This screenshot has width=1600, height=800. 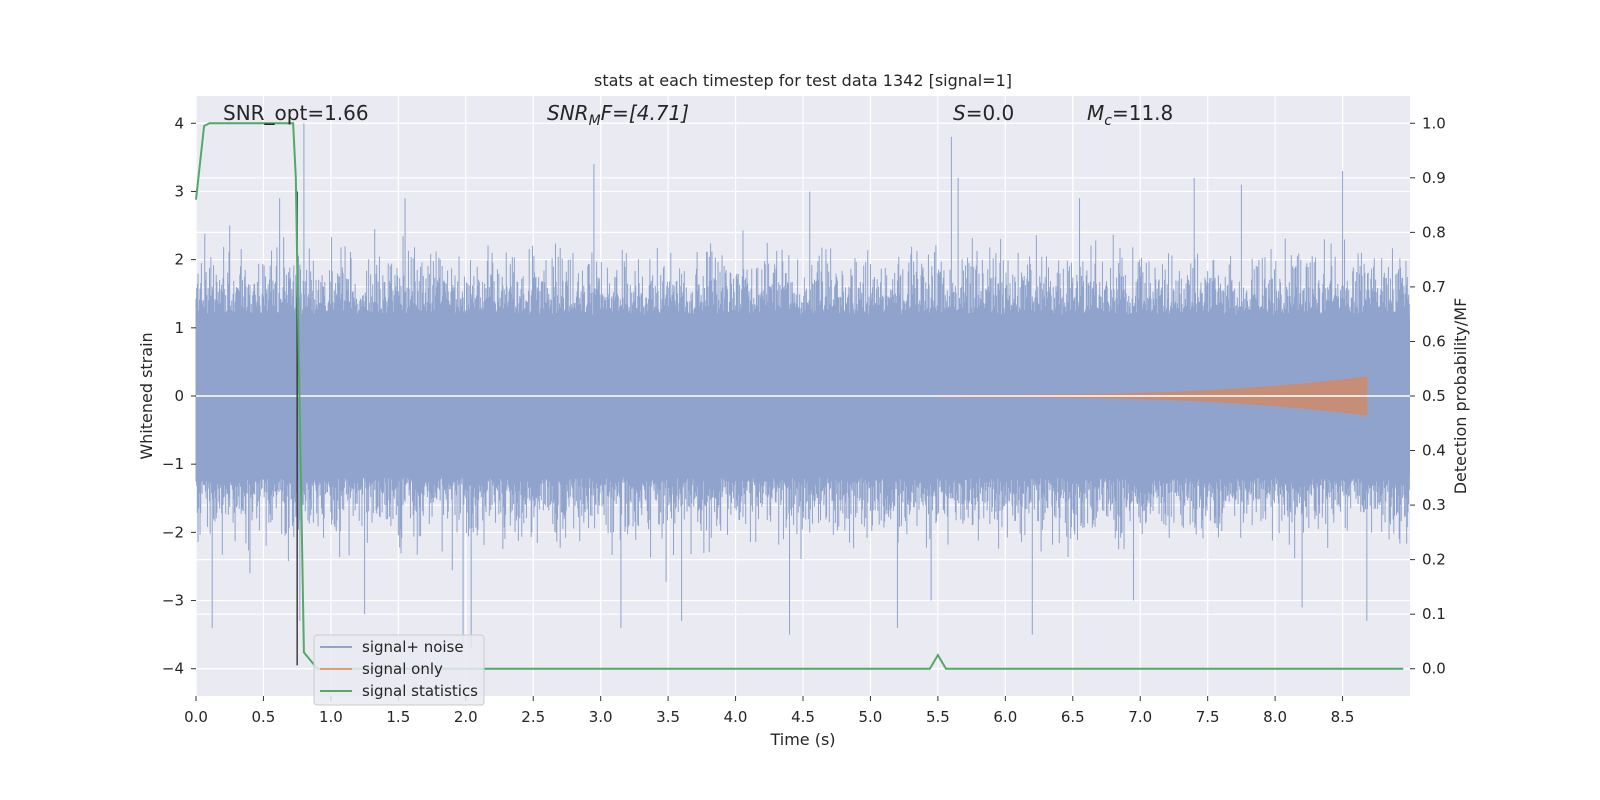 I want to click on annotation-s-main: S, so click(x=959, y=113).